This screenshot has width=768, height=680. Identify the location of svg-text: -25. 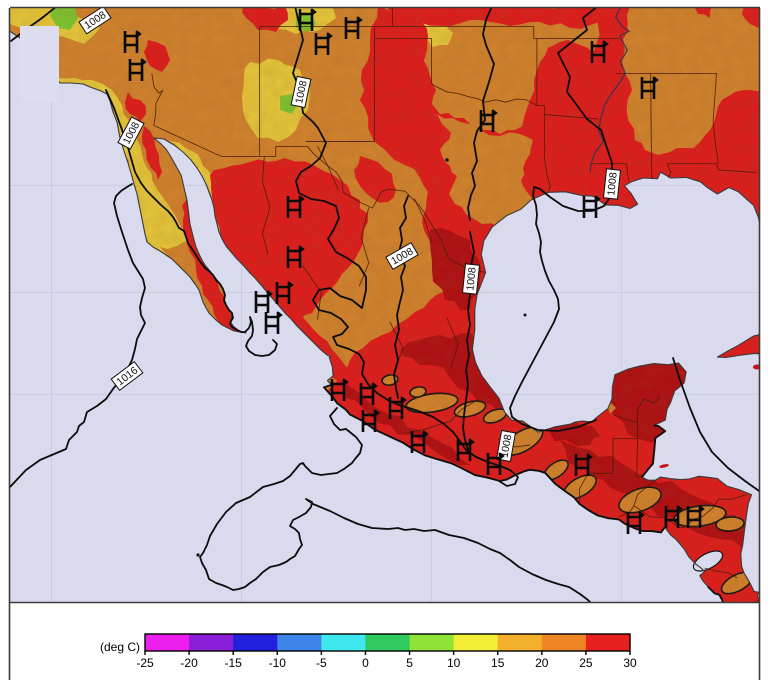
(145, 663).